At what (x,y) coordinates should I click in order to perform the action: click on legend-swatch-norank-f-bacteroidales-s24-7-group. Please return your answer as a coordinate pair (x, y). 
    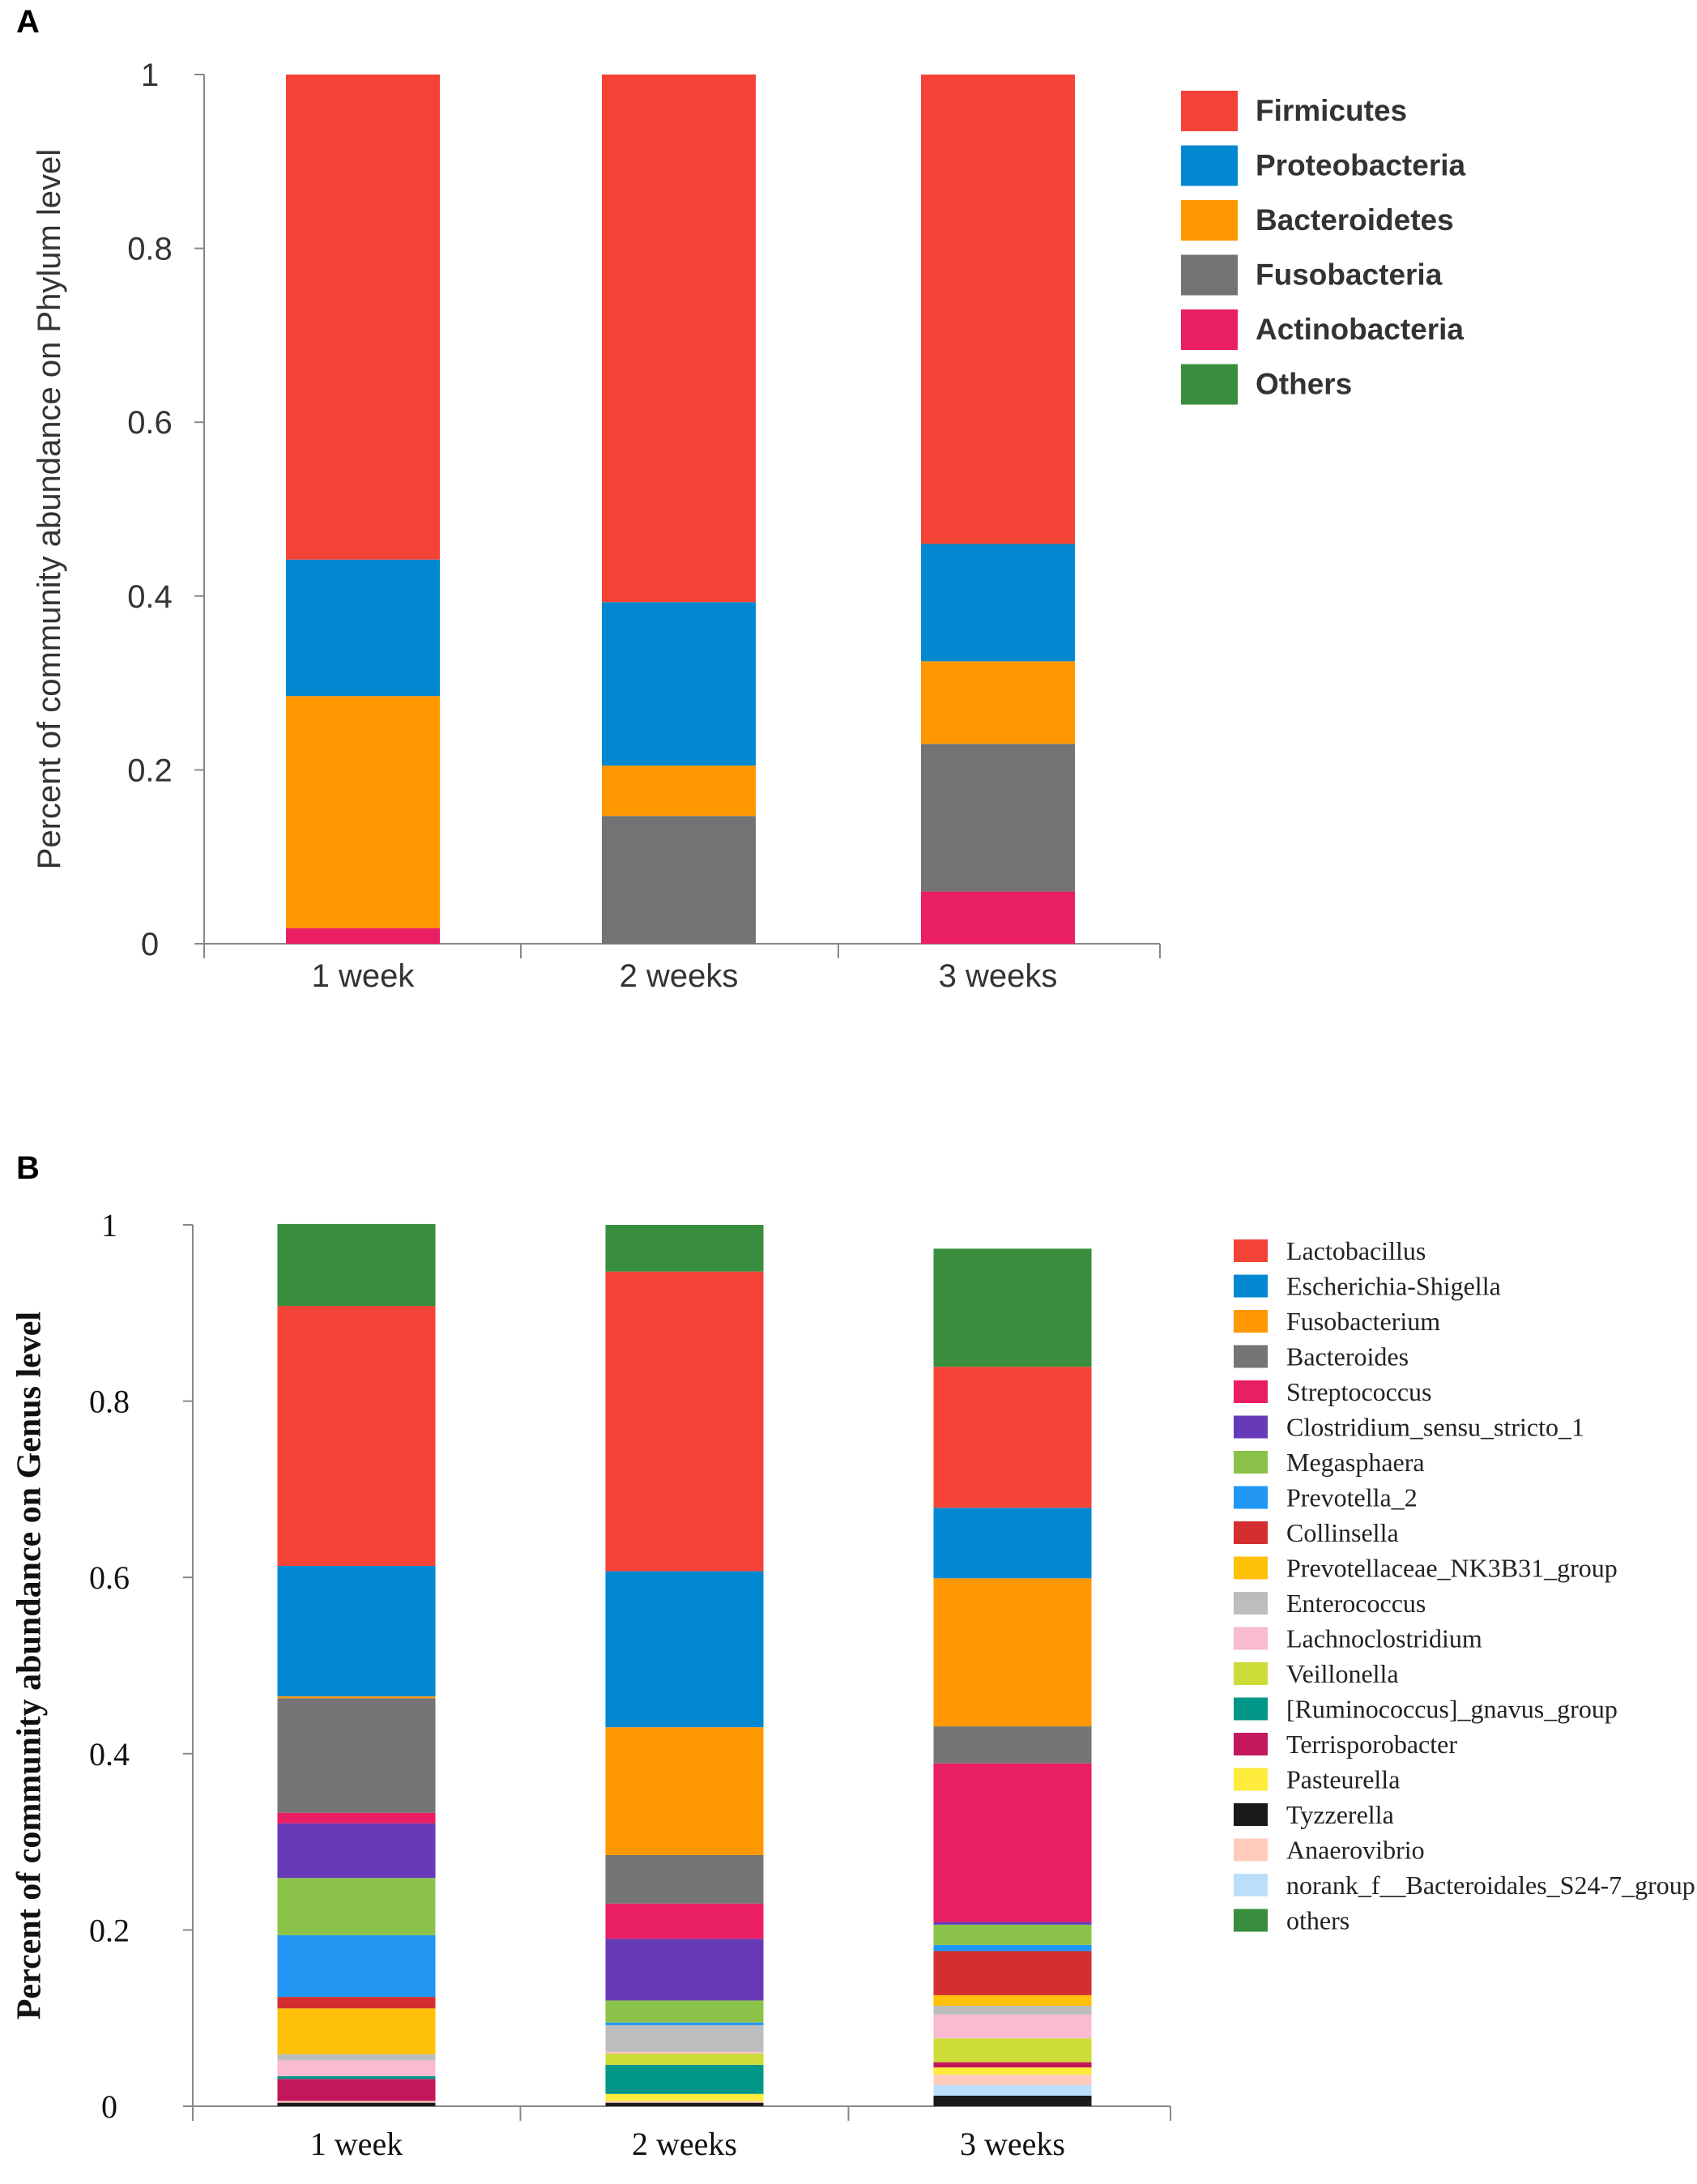
    Looking at the image, I should click on (1251, 1885).